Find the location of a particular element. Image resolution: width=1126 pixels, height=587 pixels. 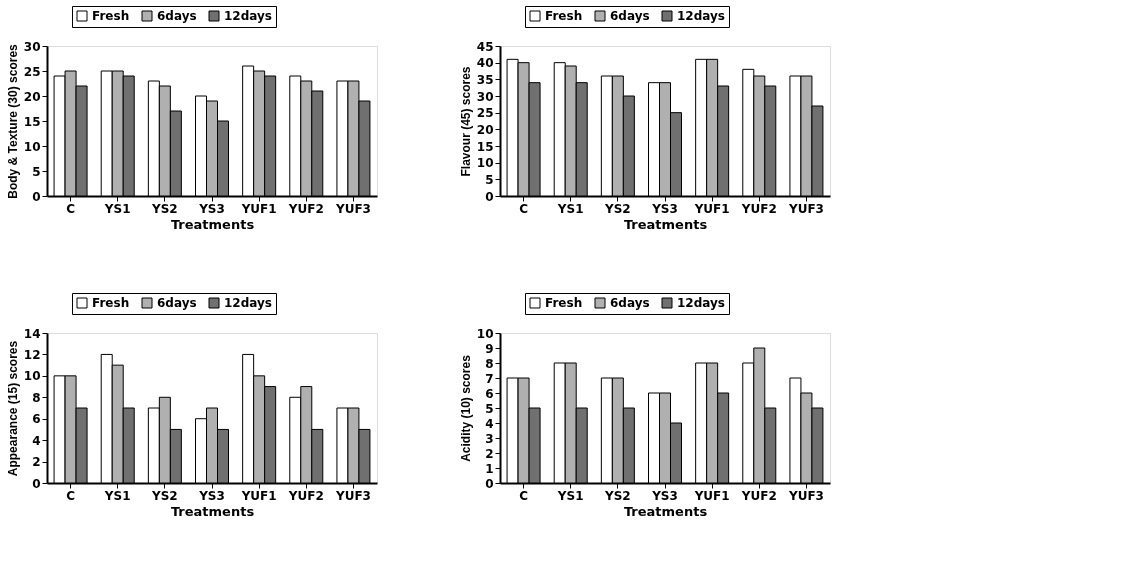

y-tick-label: 45 is located at coordinates (485, 46).